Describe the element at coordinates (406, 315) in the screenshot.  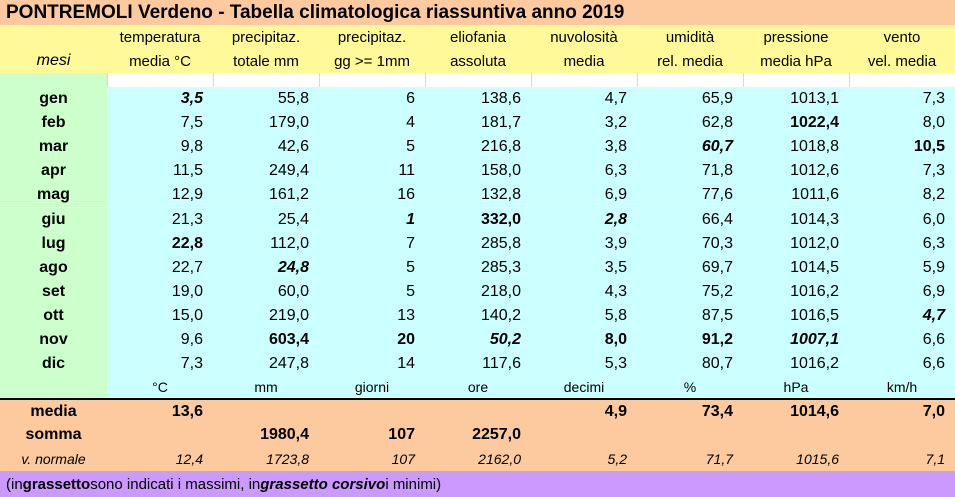
I see `table-cell: 13` at that location.